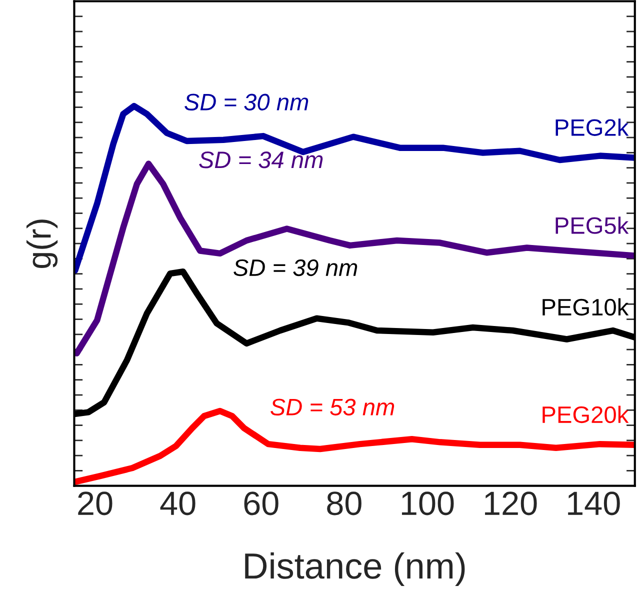 Image resolution: width=640 pixels, height=615 pixels. Describe the element at coordinates (261, 160) in the screenshot. I see `annotation: SD = 34 nm` at that location.